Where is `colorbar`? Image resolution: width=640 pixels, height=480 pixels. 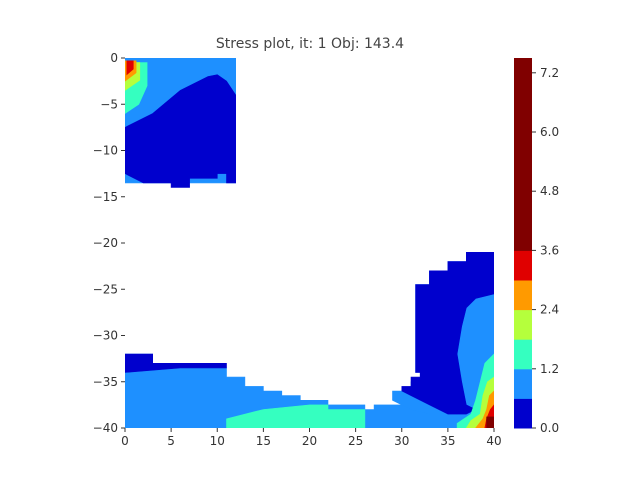
colorbar is located at coordinates (523, 243).